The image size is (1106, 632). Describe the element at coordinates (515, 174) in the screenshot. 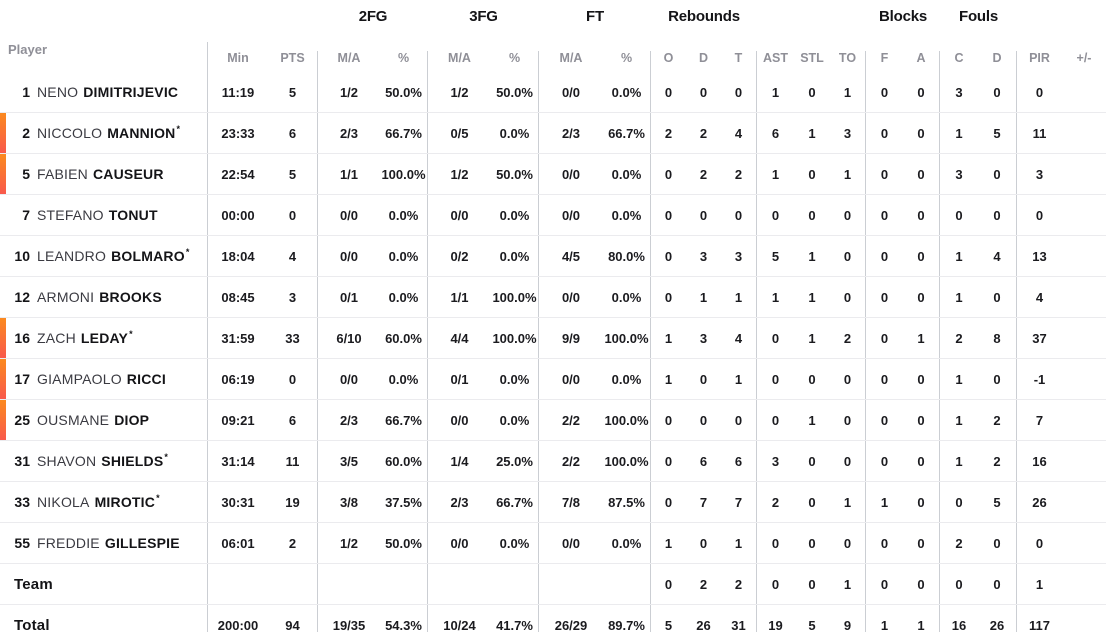

I see `3fg-pct-cell: 50.0%` at that location.